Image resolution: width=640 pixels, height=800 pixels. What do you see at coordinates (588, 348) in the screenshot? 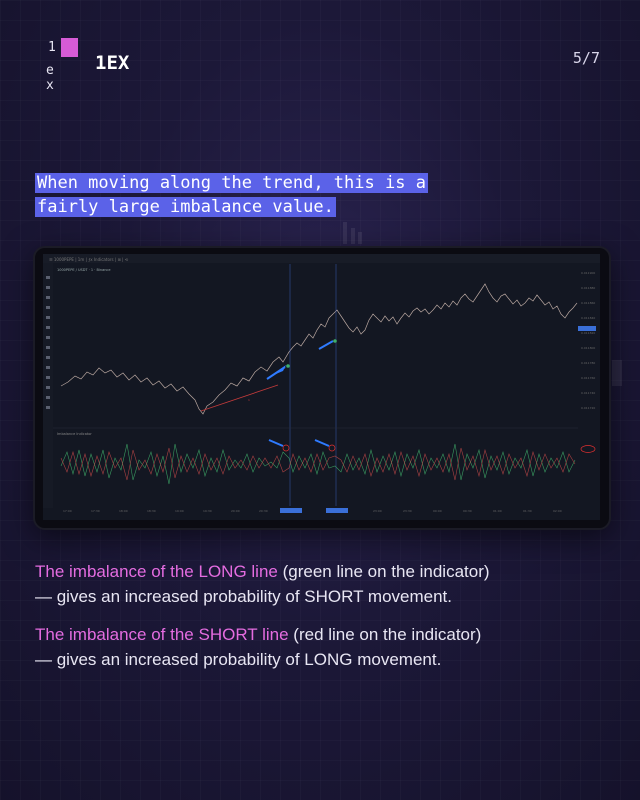
I see `svg-text: 0.011800` at bounding box center [588, 348].